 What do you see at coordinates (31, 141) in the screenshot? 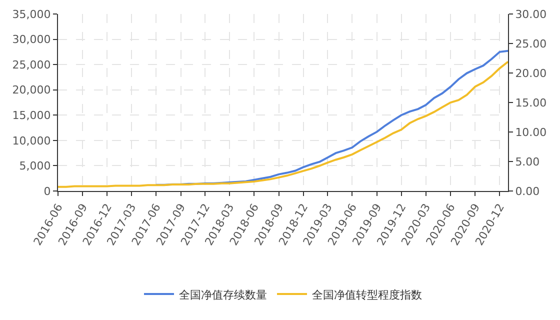
I see `y-tick-label: 10,000` at bounding box center [31, 141].